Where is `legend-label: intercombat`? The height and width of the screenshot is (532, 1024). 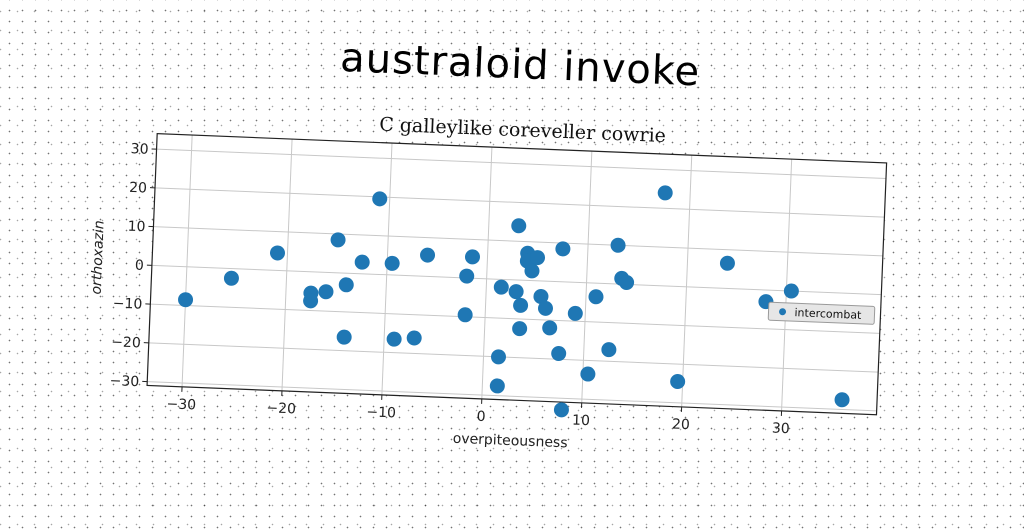 legend-label: intercombat is located at coordinates (828, 314).